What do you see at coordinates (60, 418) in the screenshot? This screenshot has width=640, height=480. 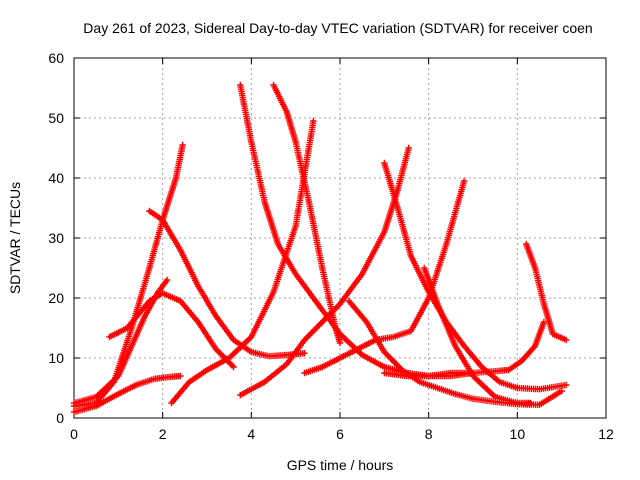 I see `y-tick-label: 0` at bounding box center [60, 418].